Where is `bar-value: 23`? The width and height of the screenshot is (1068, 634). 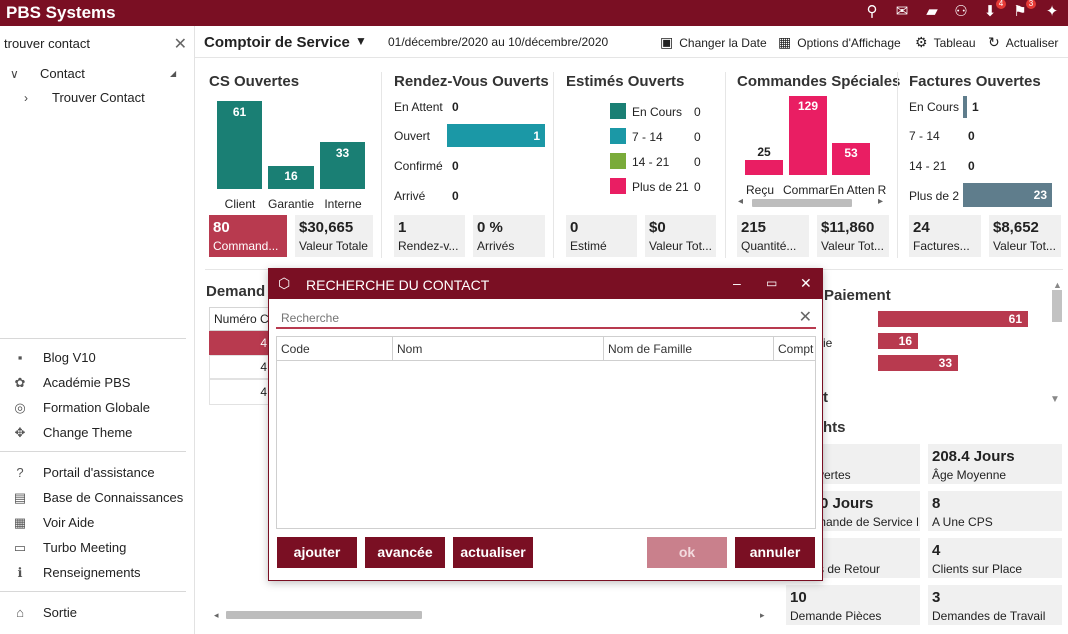 bar-value: 23 is located at coordinates (1040, 195).